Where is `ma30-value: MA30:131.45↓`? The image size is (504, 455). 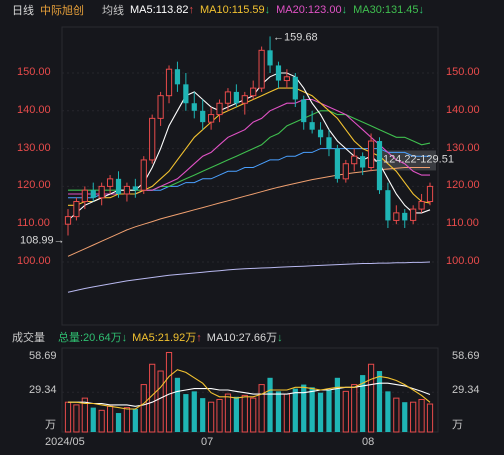 ma30-value: MA30:131.45↓ is located at coordinates (389, 10).